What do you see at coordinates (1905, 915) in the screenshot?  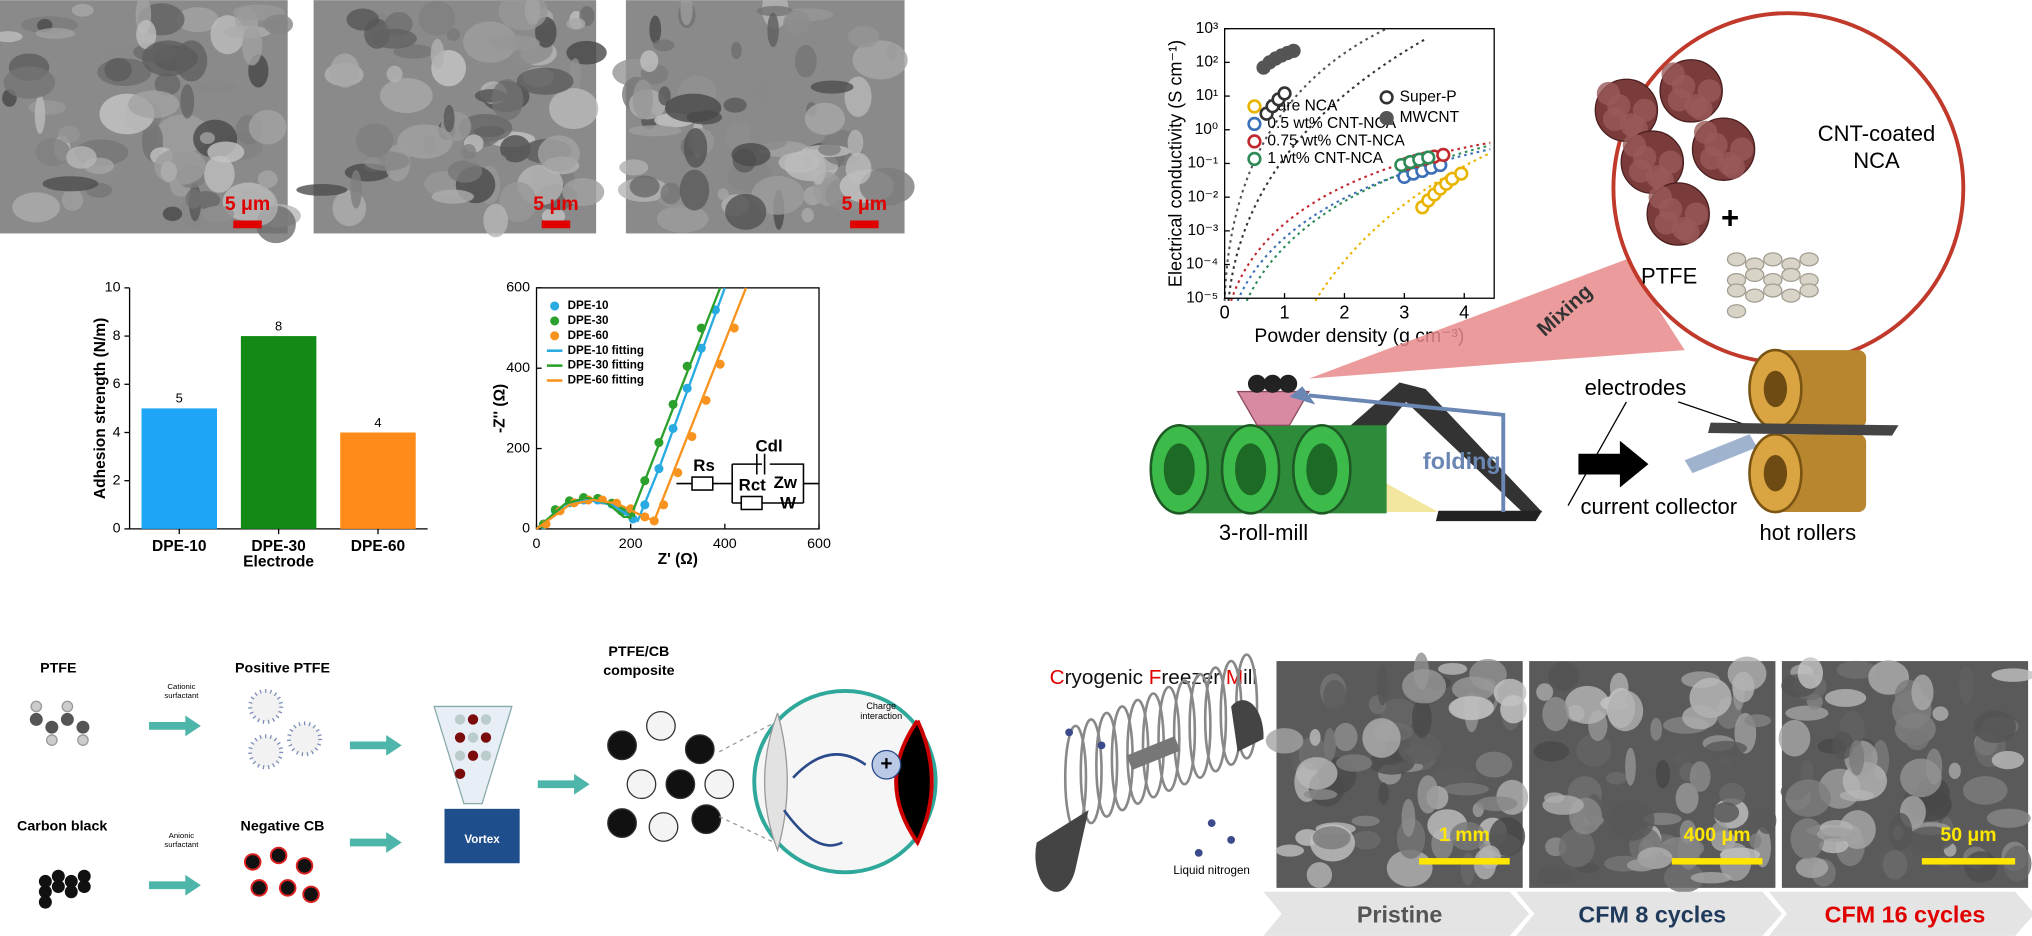 I see `stage-label: CFM 16 cycles` at bounding box center [1905, 915].